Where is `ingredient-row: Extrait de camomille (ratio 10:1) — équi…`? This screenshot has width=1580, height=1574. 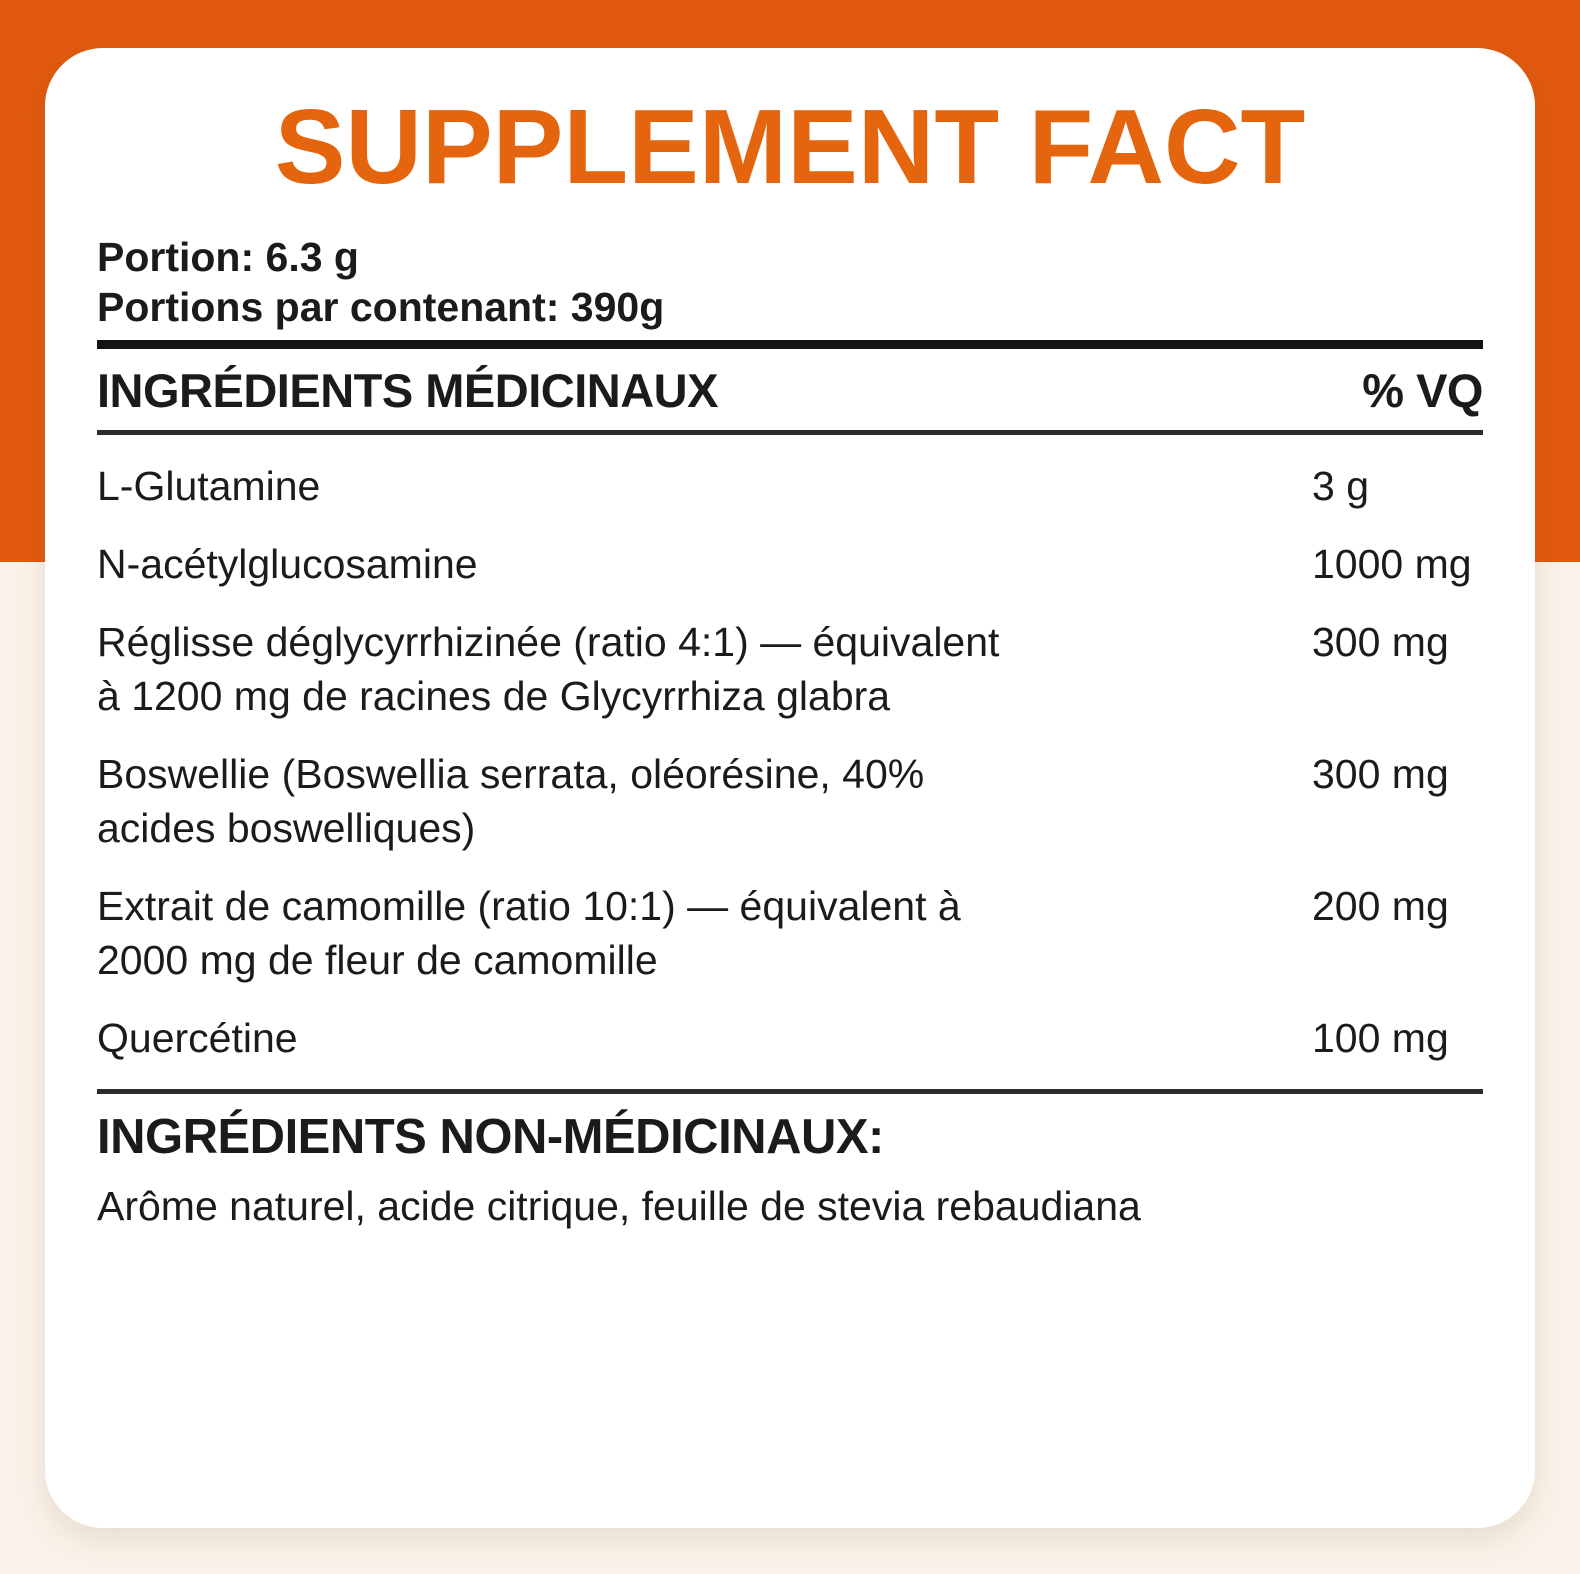
ingredient-row: Extrait de camomille (ratio 10:1) — équi… is located at coordinates (790, 933).